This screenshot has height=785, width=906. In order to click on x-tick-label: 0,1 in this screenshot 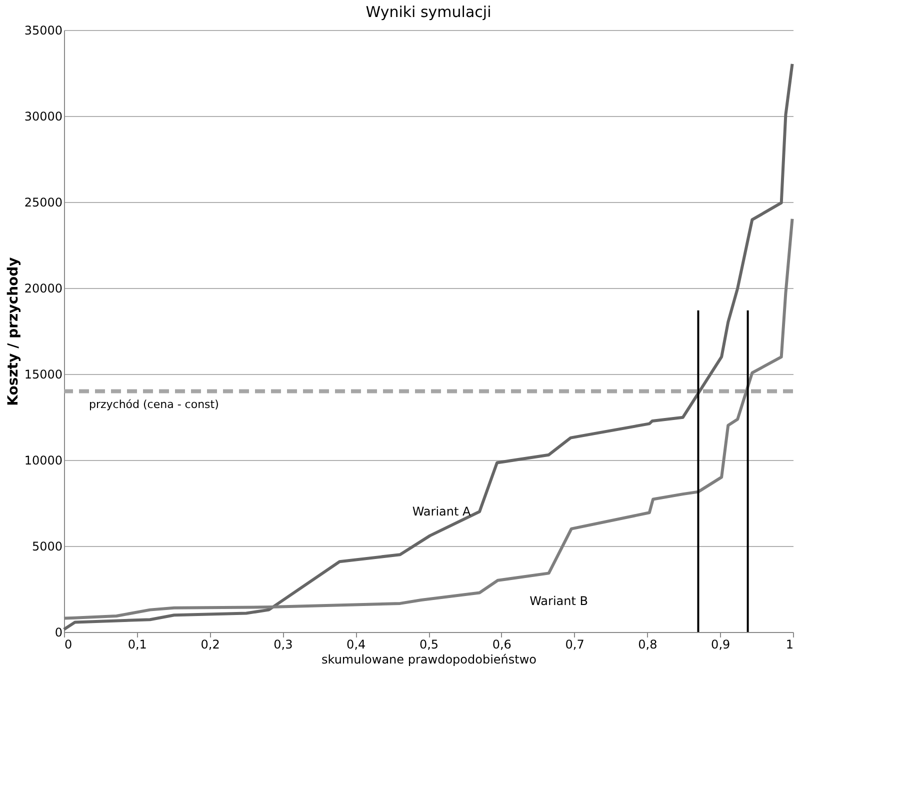, I will do `click(137, 645)`.